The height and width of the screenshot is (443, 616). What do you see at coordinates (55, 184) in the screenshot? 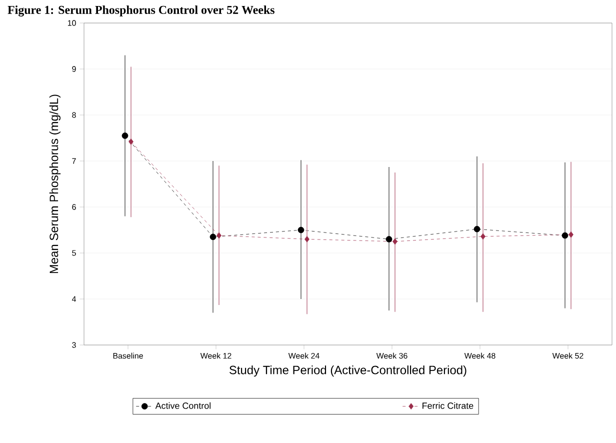
I see `y-axis-title: Mean Serum Phosphorus (mg/dL)` at bounding box center [55, 184].